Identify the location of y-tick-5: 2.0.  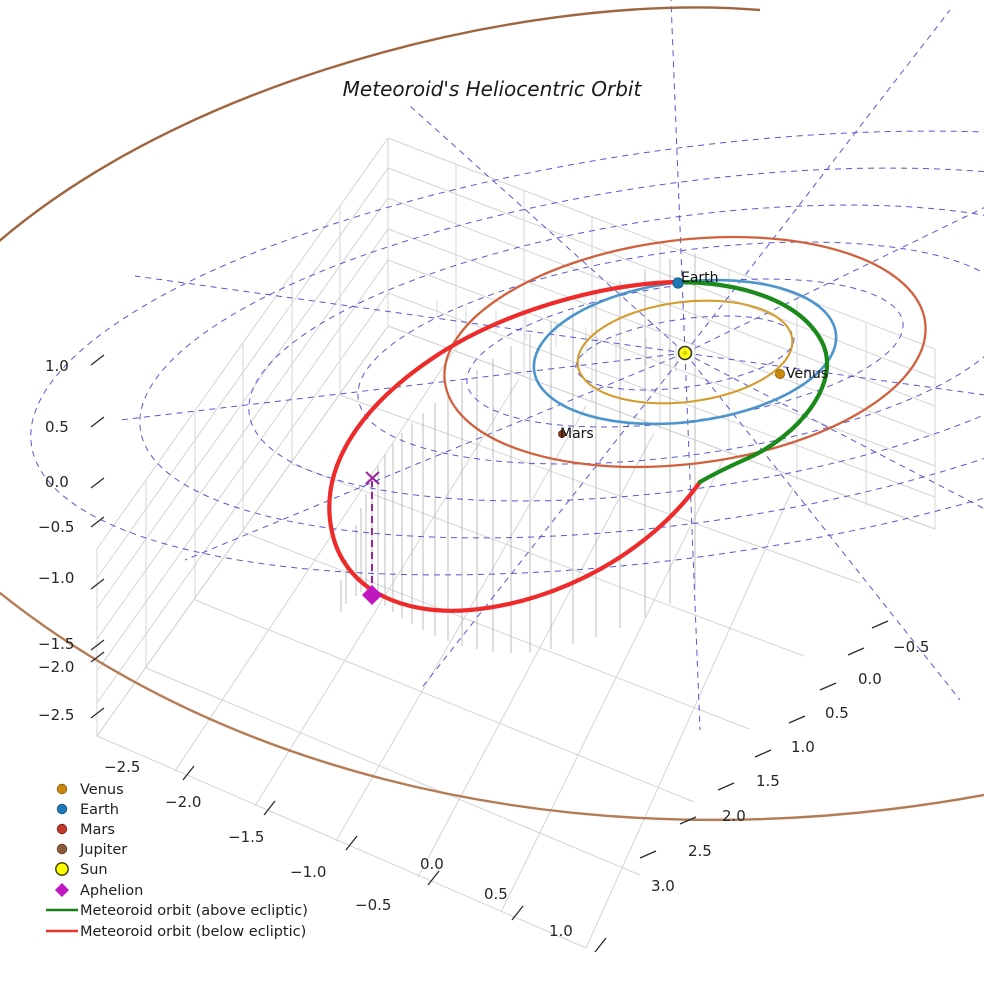
(734, 816).